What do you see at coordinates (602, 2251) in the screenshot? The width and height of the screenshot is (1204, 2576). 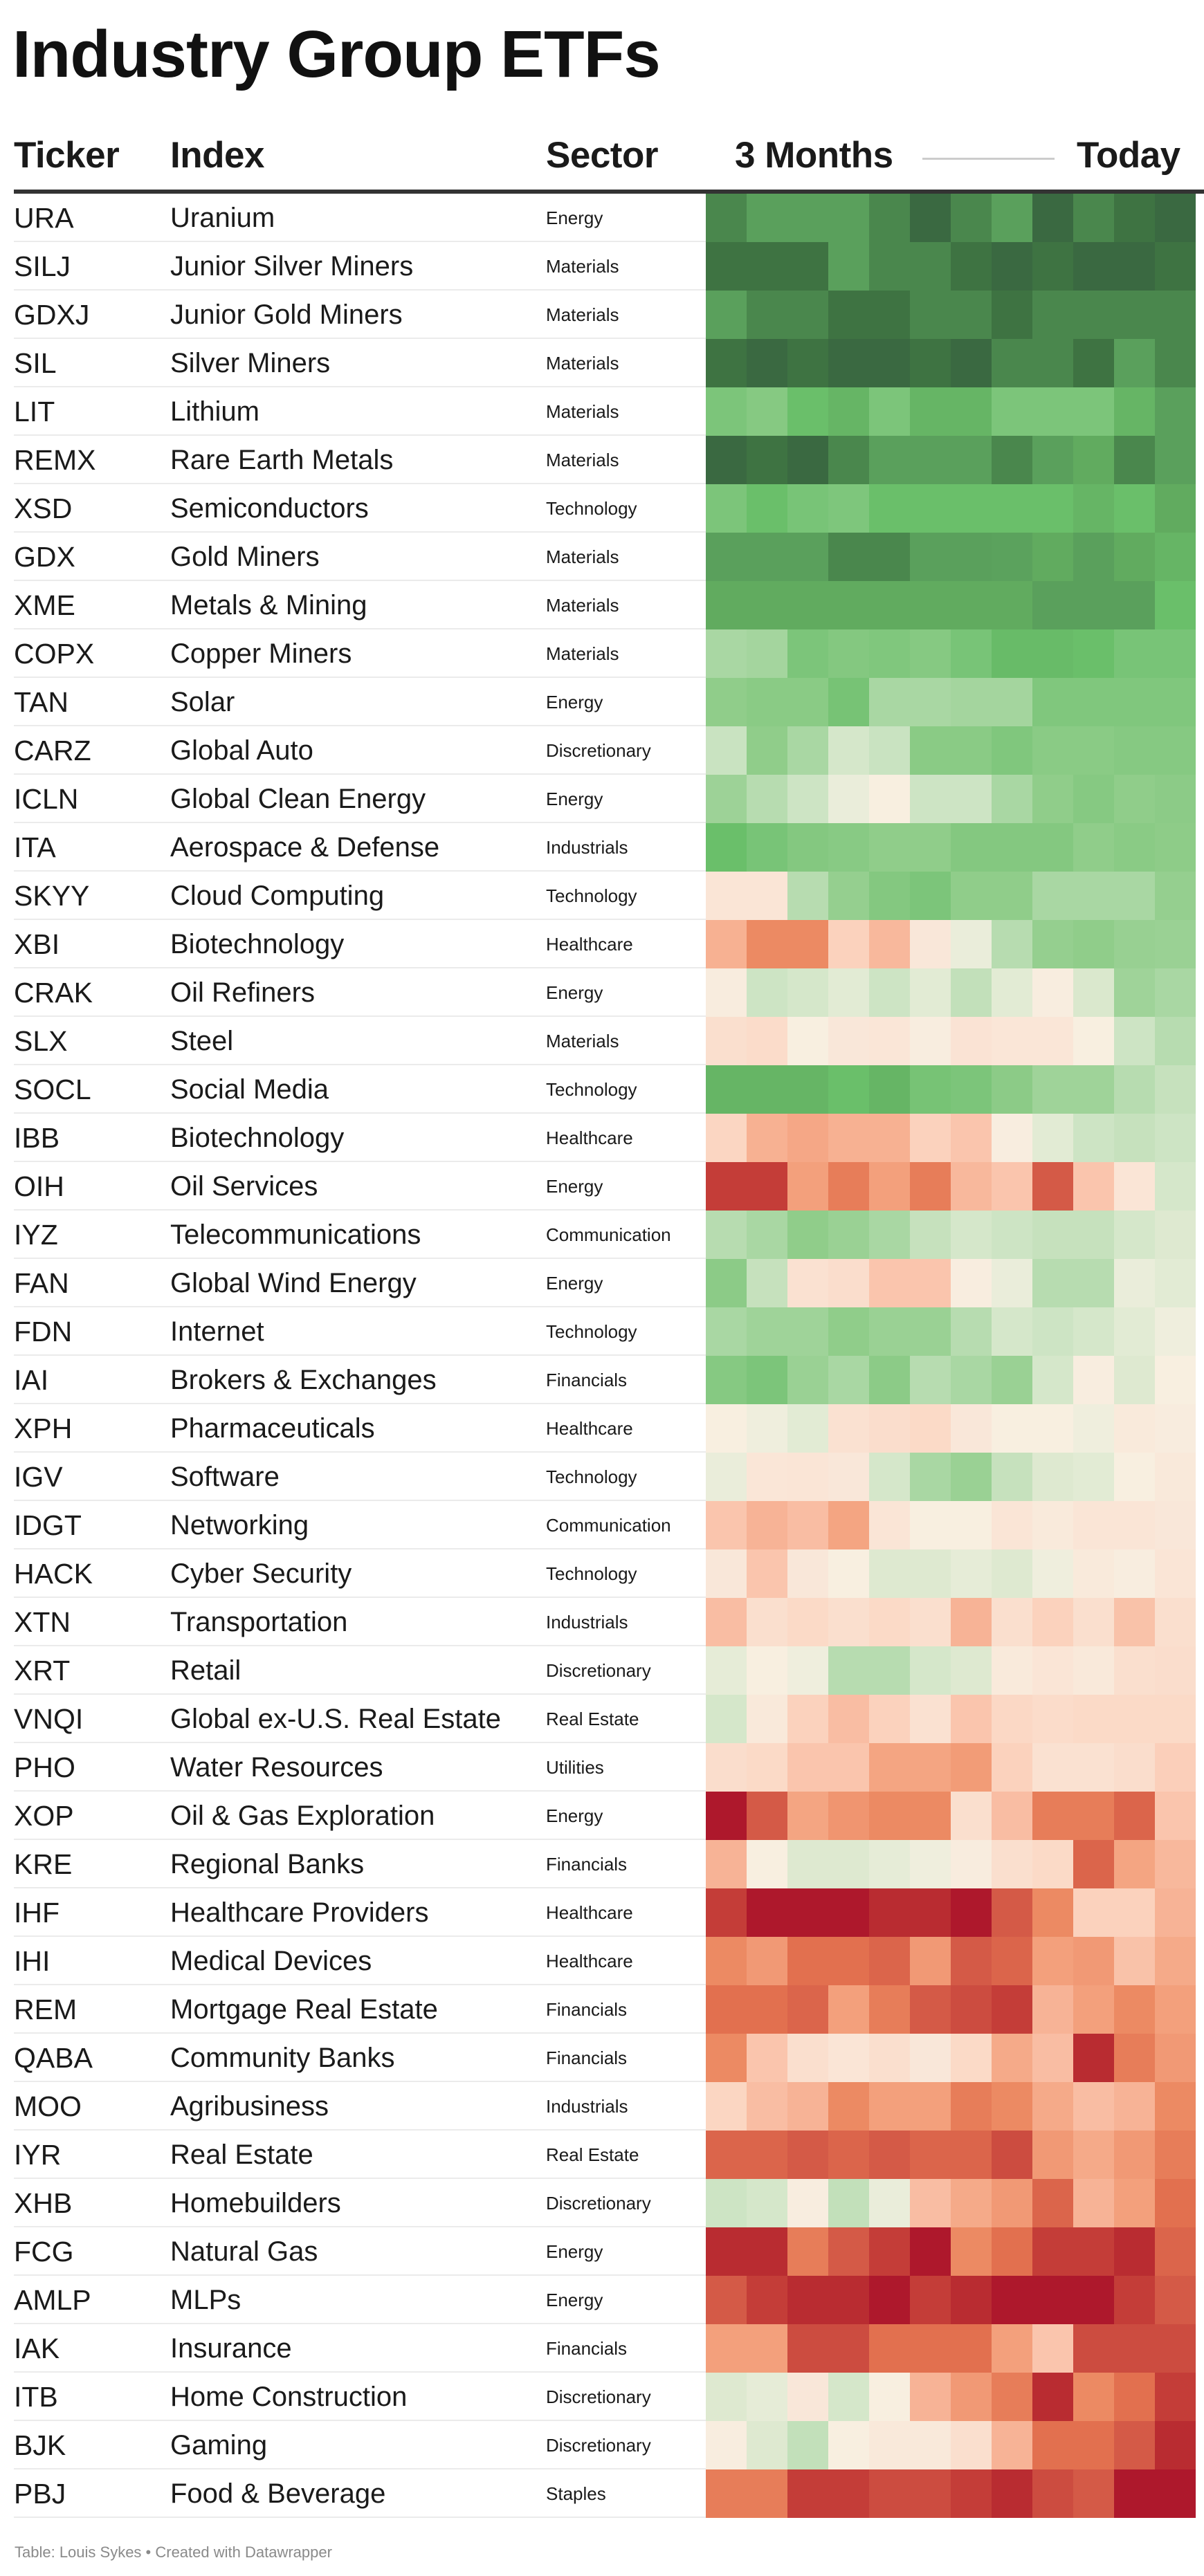 I see `table-row: FCG Natural Gas Energy` at bounding box center [602, 2251].